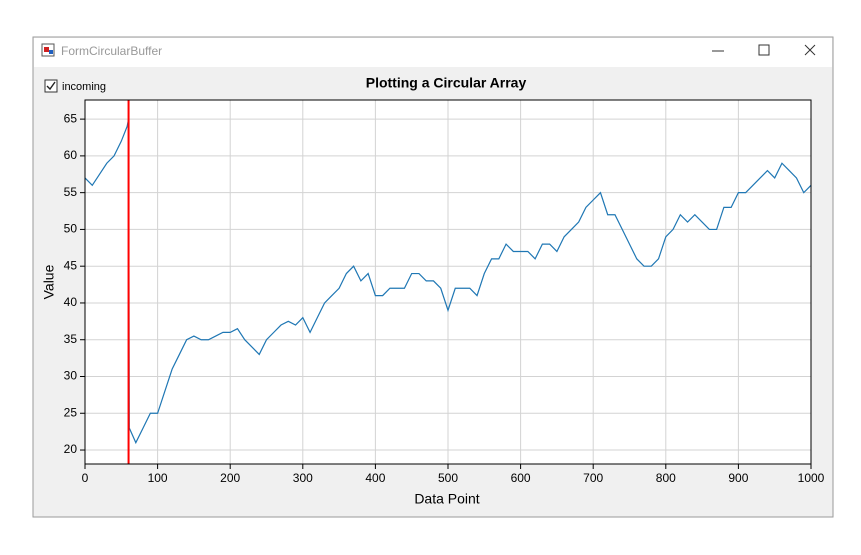 This screenshot has width=861, height=555. Describe the element at coordinates (71, 229) in the screenshot. I see `y-tick-label: 50` at that location.